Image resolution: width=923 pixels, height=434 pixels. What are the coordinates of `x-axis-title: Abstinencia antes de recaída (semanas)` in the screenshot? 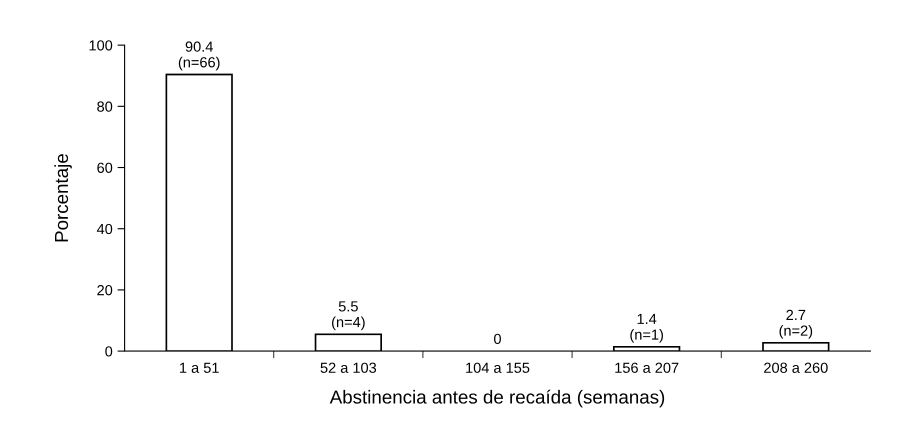 It's located at (497, 399).